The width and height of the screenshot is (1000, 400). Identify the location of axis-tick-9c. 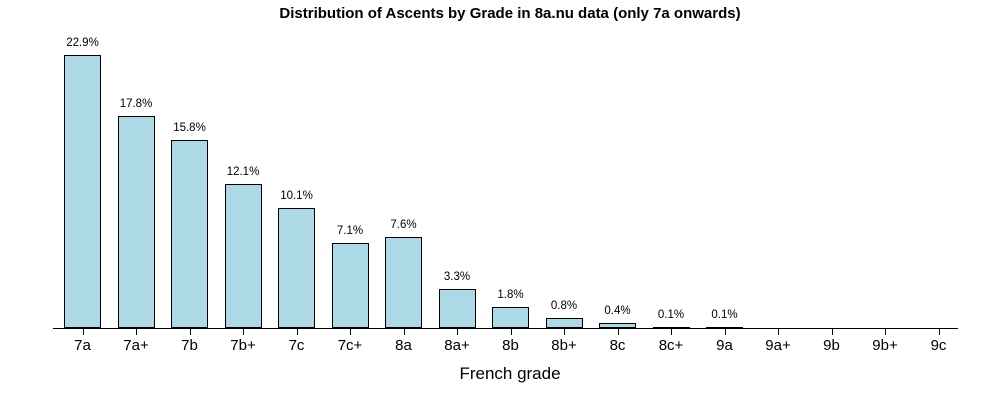
(939, 332).